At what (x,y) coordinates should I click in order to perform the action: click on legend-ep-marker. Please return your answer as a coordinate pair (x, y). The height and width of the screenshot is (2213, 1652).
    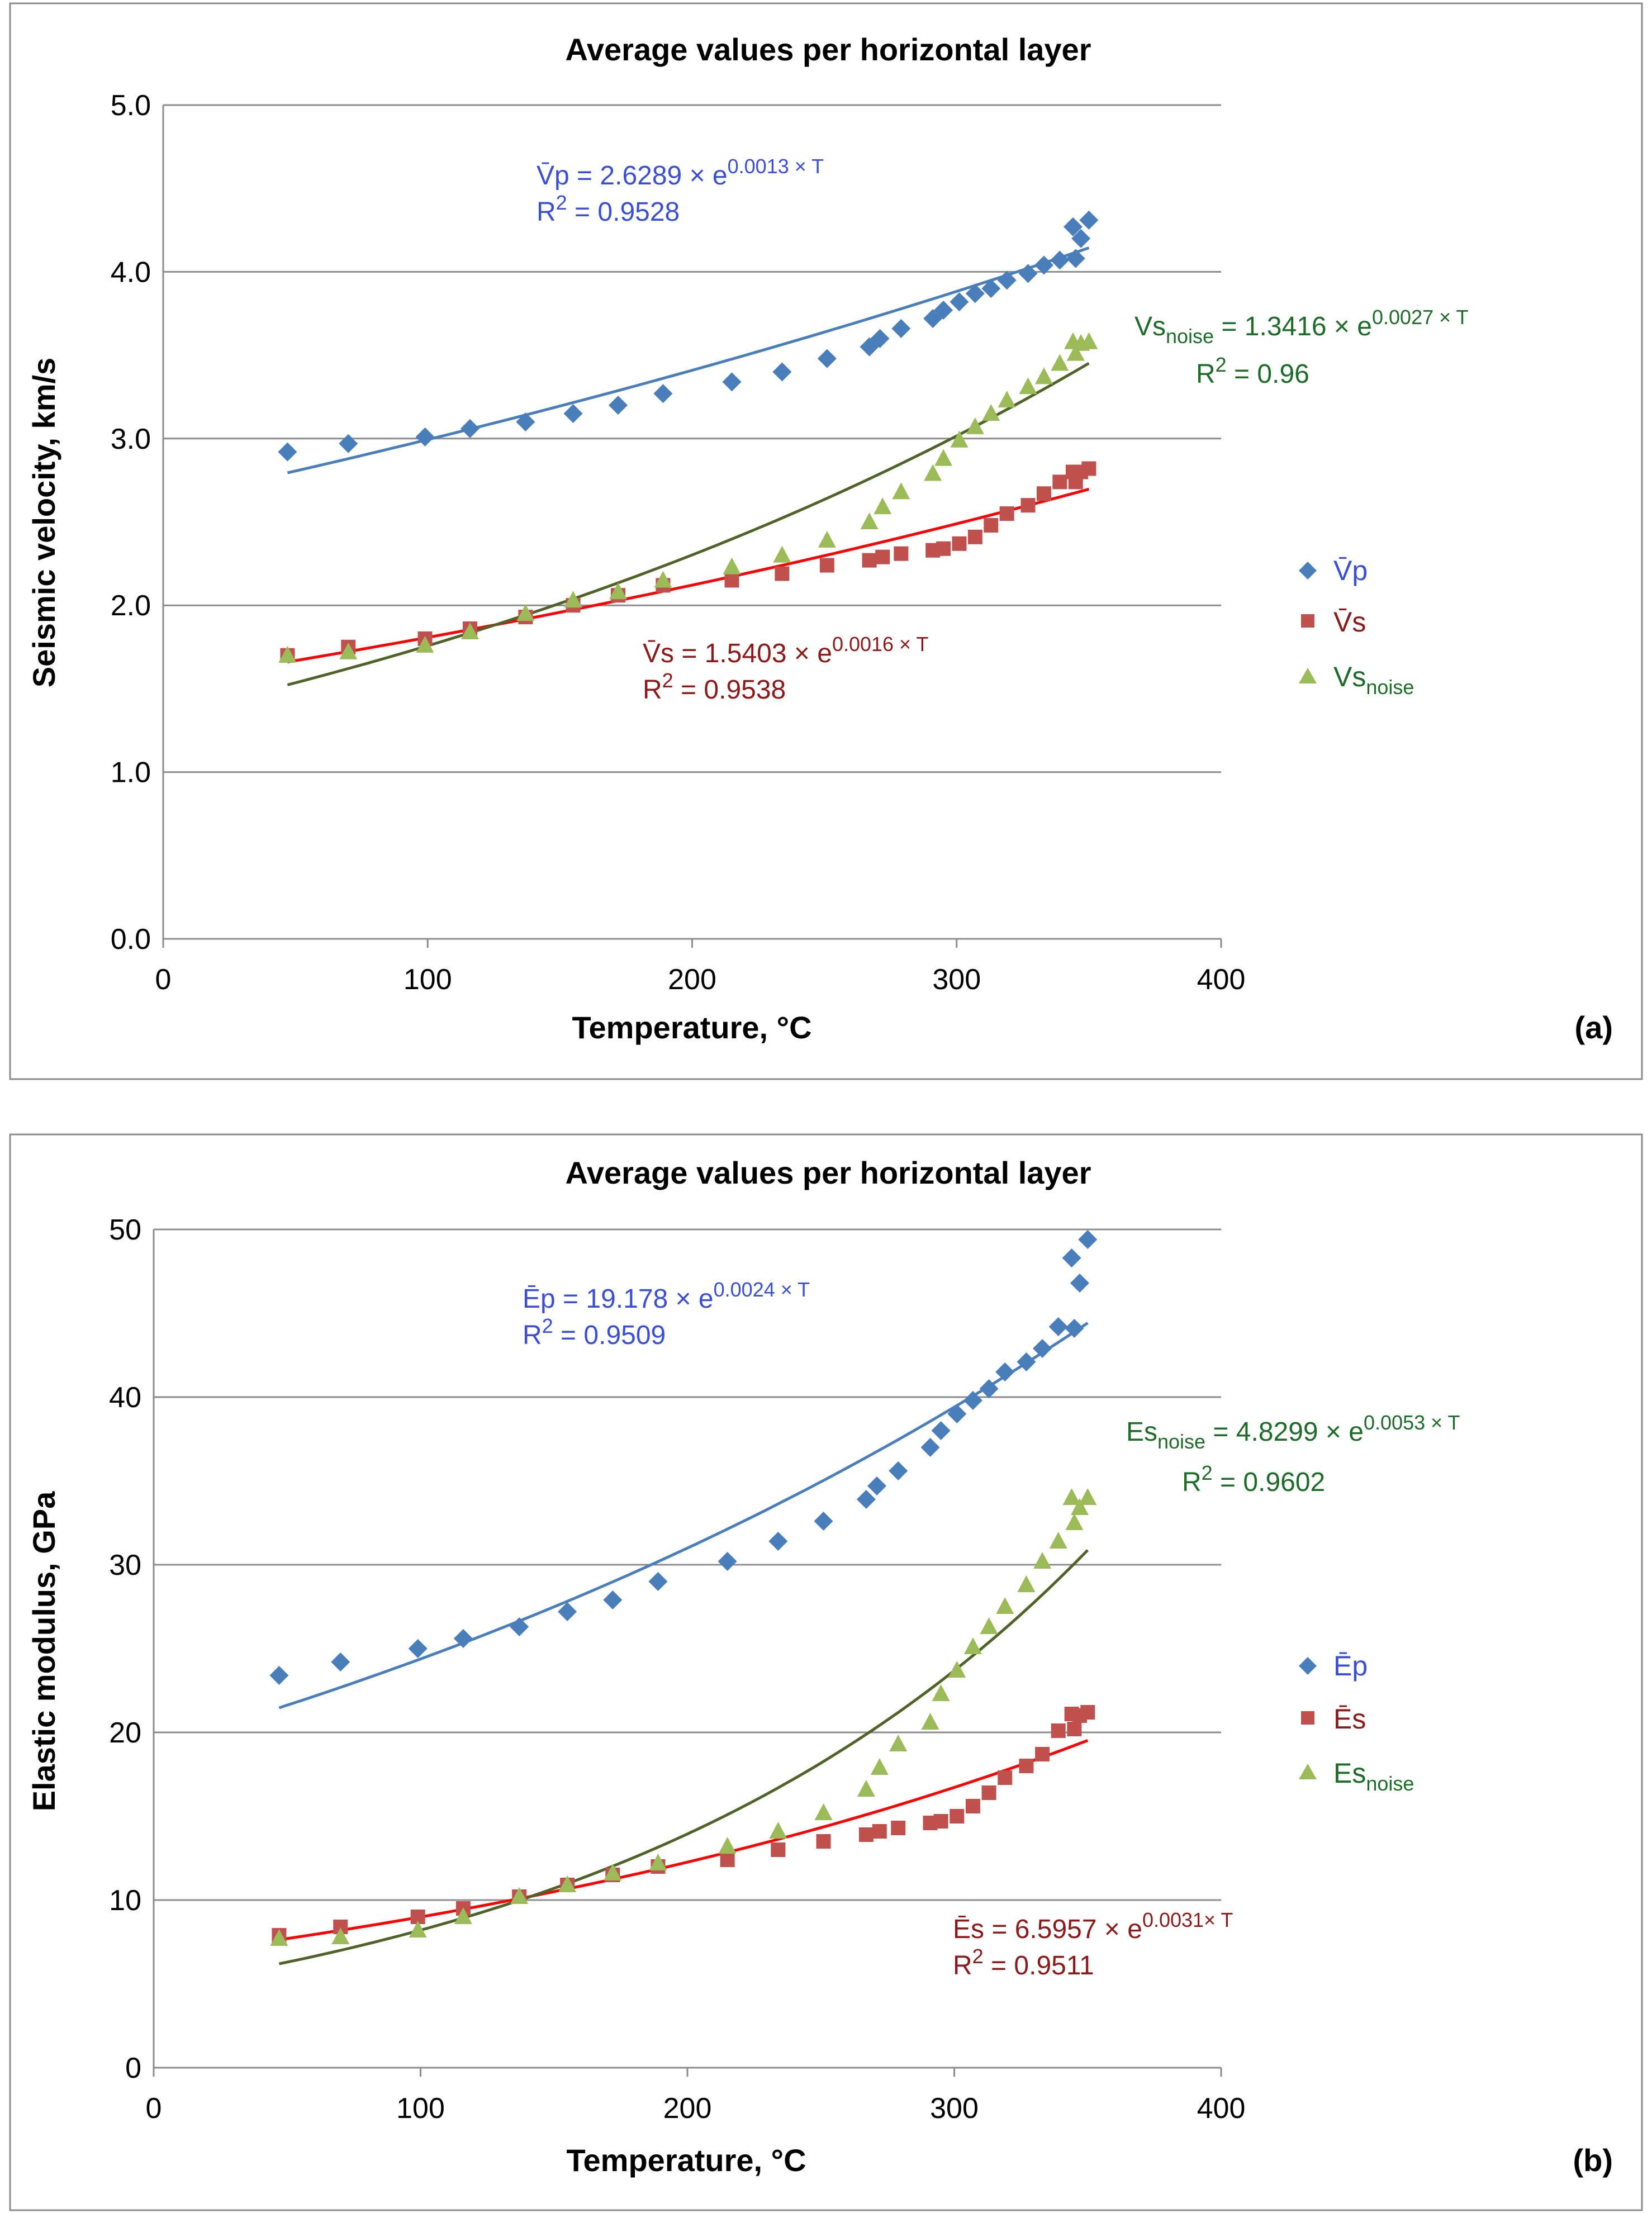
    Looking at the image, I should click on (1308, 1666).